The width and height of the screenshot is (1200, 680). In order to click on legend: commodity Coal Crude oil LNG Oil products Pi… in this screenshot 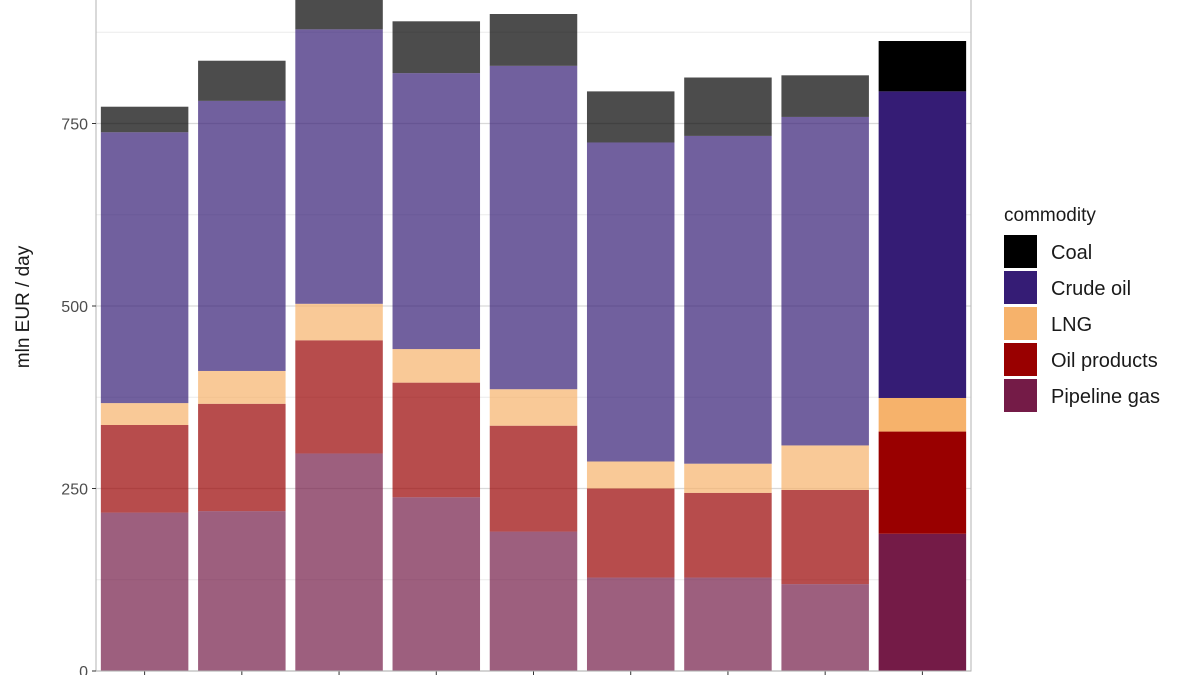, I will do `click(1082, 308)`.